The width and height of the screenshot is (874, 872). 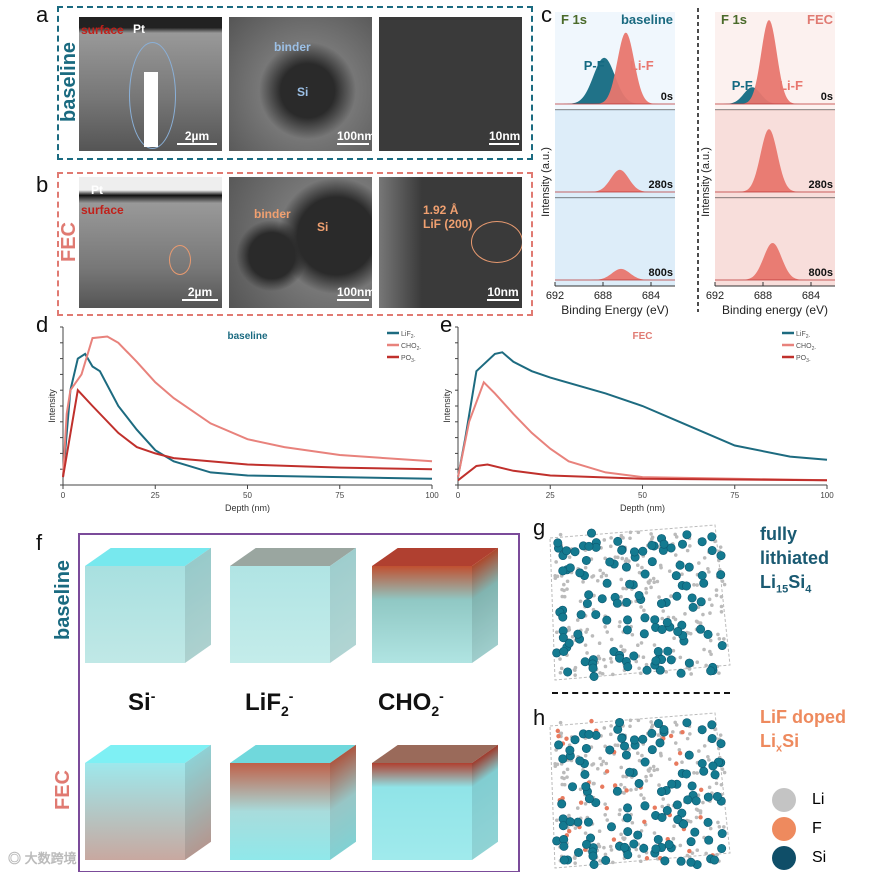 What do you see at coordinates (821, 273) in the screenshot?
I see `time-label: 800s` at bounding box center [821, 273].